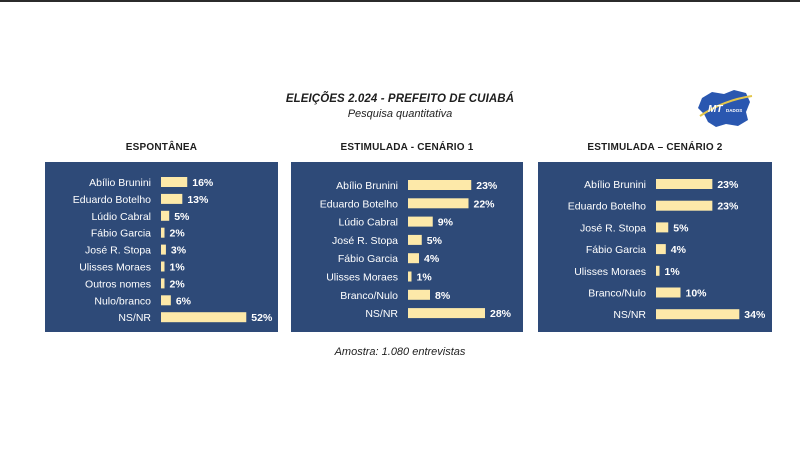 The width and height of the screenshot is (800, 464). Describe the element at coordinates (715, 109) in the screenshot. I see `svg-text: MT` at that location.